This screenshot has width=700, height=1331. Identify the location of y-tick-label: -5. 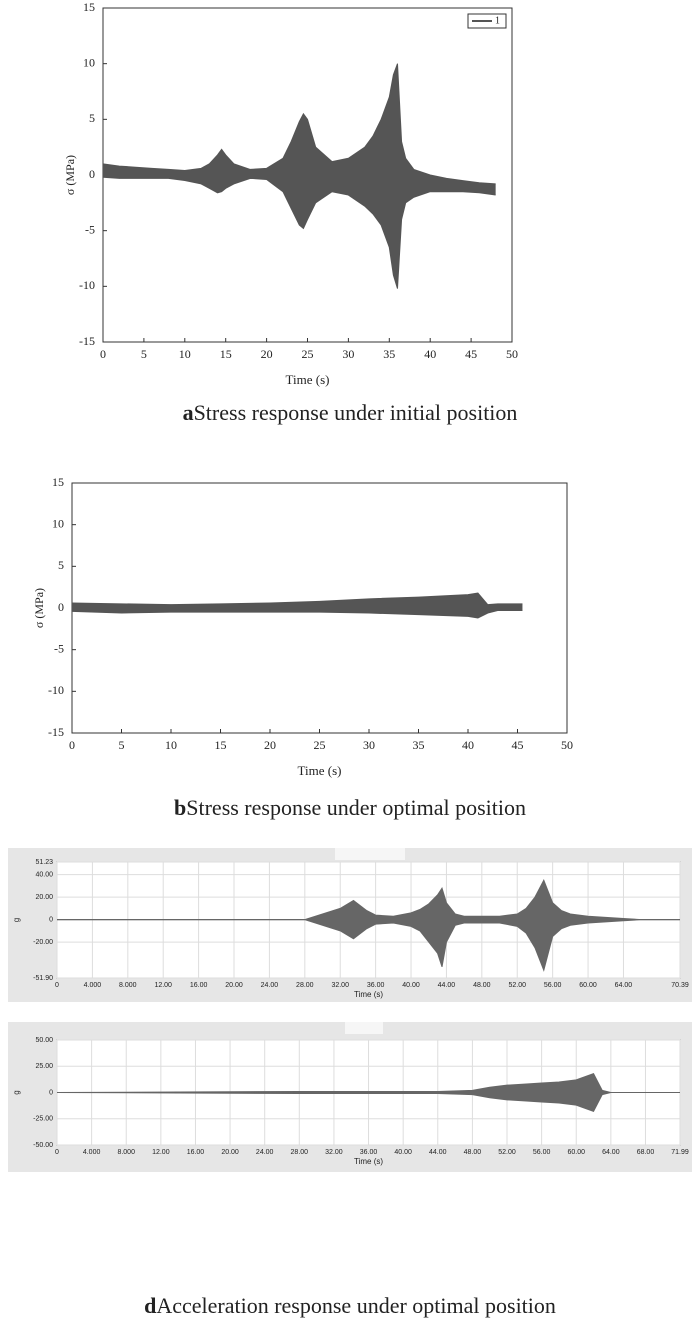
(59, 648).